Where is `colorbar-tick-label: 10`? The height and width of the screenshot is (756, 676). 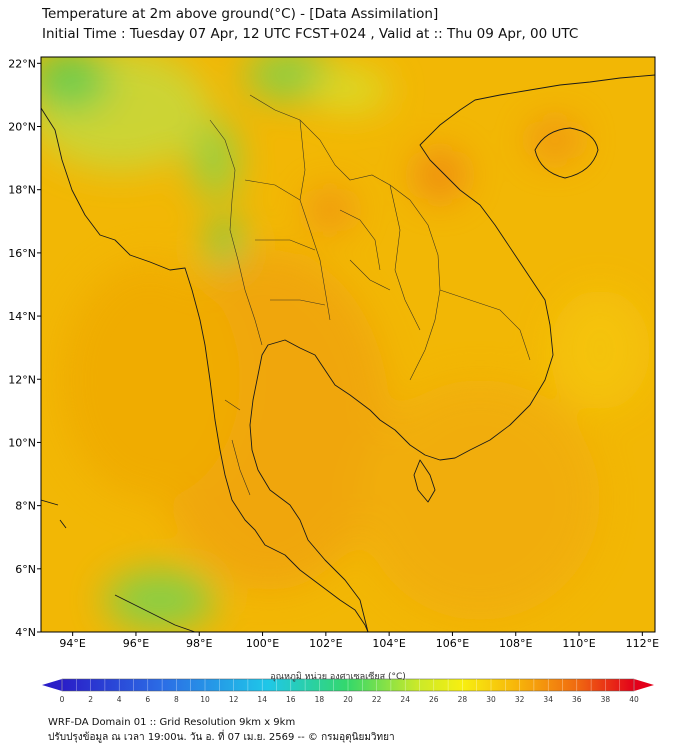
colorbar-tick-label: 10 is located at coordinates (205, 699).